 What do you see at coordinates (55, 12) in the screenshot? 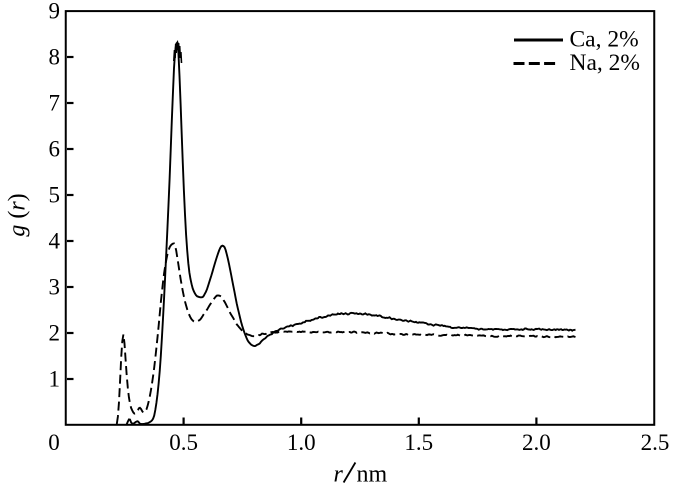
I see `svg-text: 9` at bounding box center [55, 12].